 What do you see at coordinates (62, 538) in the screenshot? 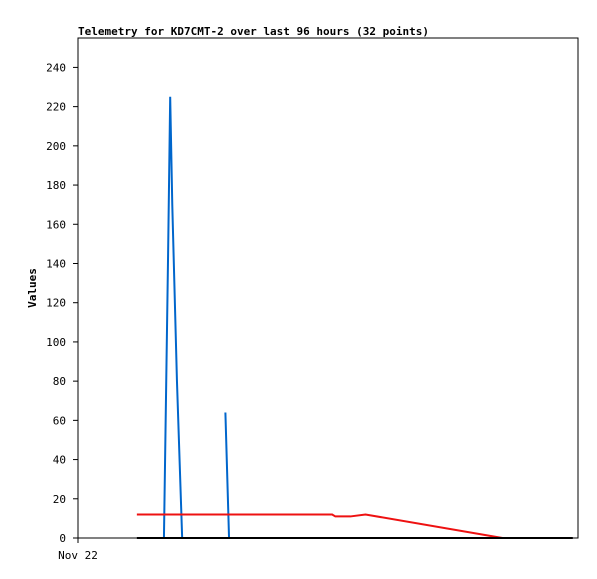
I see `y-tick-label: 0` at bounding box center [62, 538].